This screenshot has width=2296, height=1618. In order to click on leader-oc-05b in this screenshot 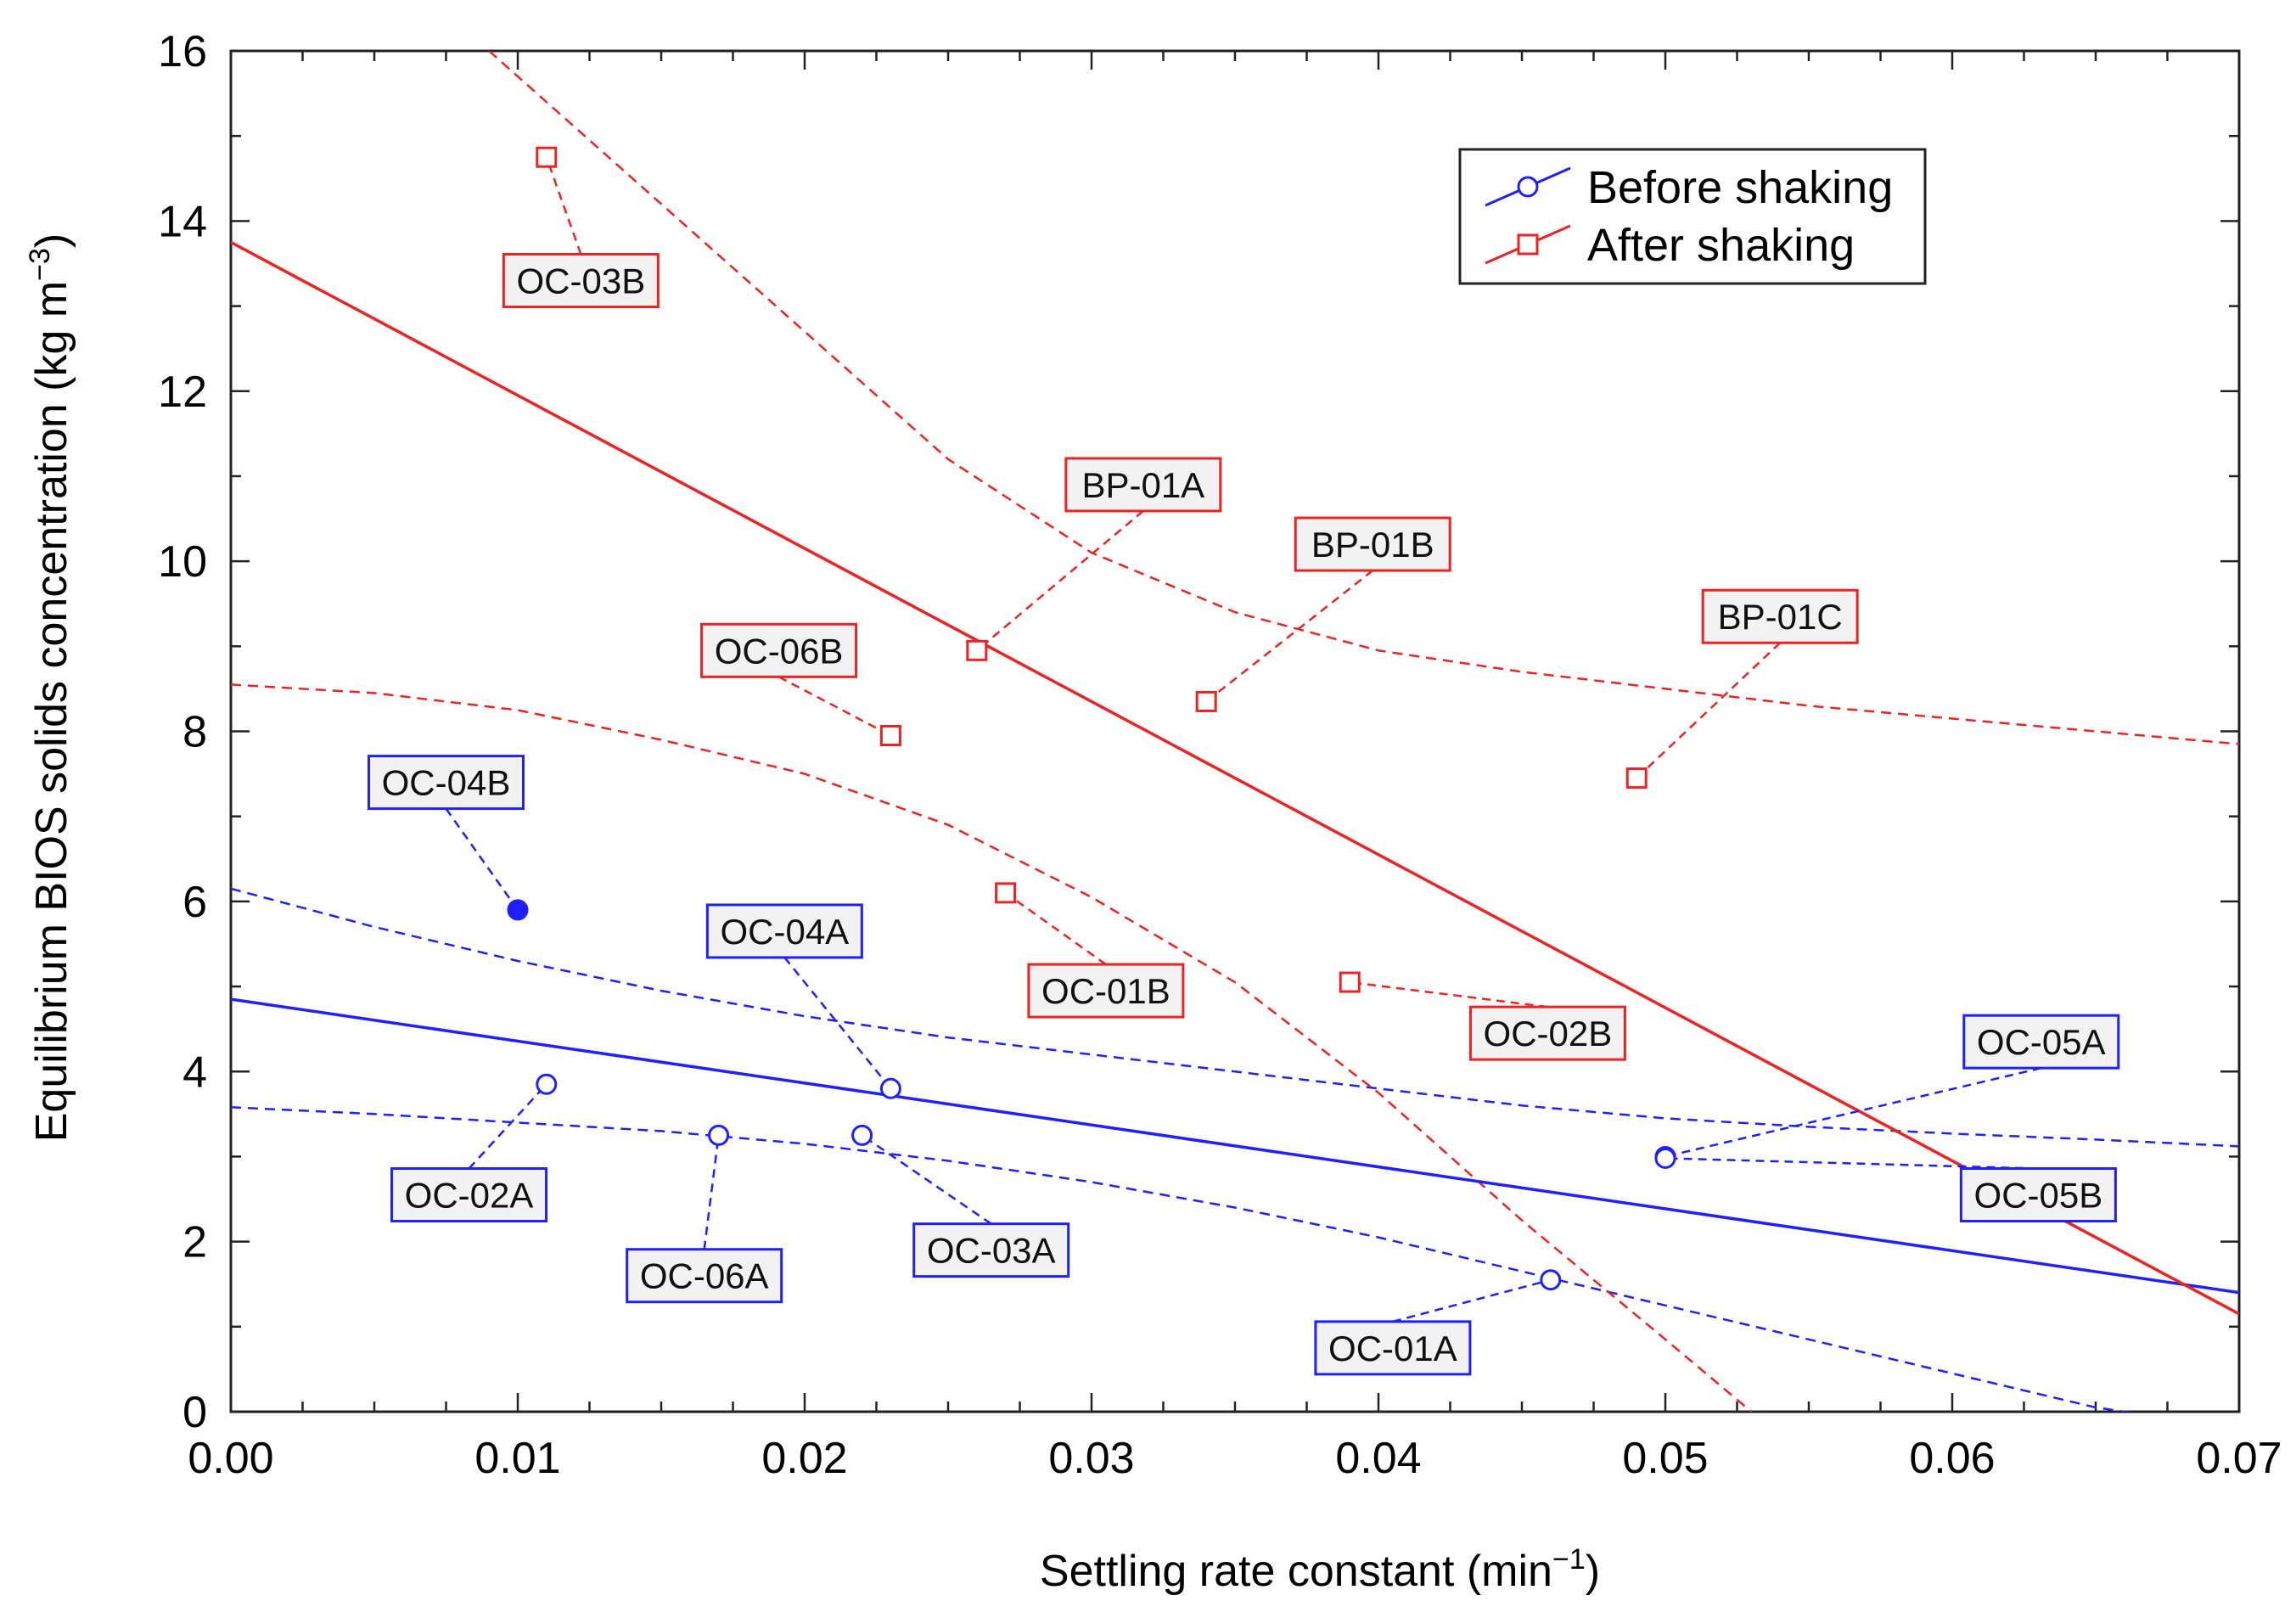, I will do `click(1851, 1163)`.